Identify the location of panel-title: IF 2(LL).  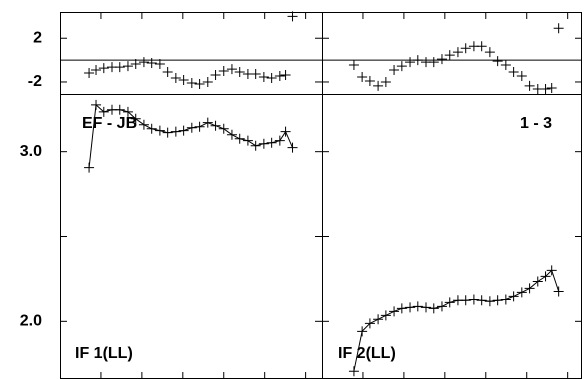
(367, 353).